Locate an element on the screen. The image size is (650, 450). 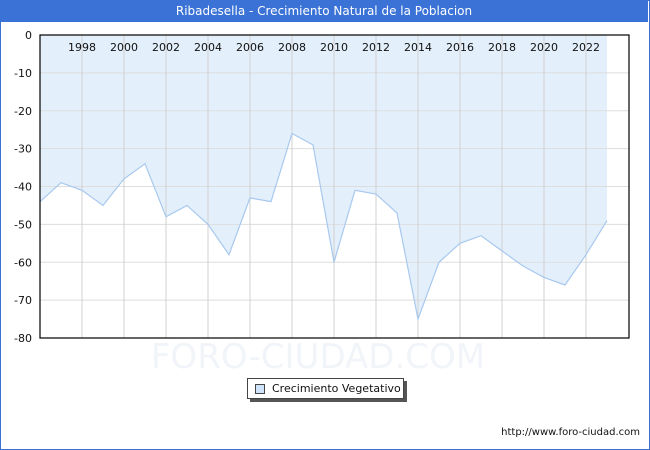
x-tick-label: 2020 is located at coordinates (544, 47).